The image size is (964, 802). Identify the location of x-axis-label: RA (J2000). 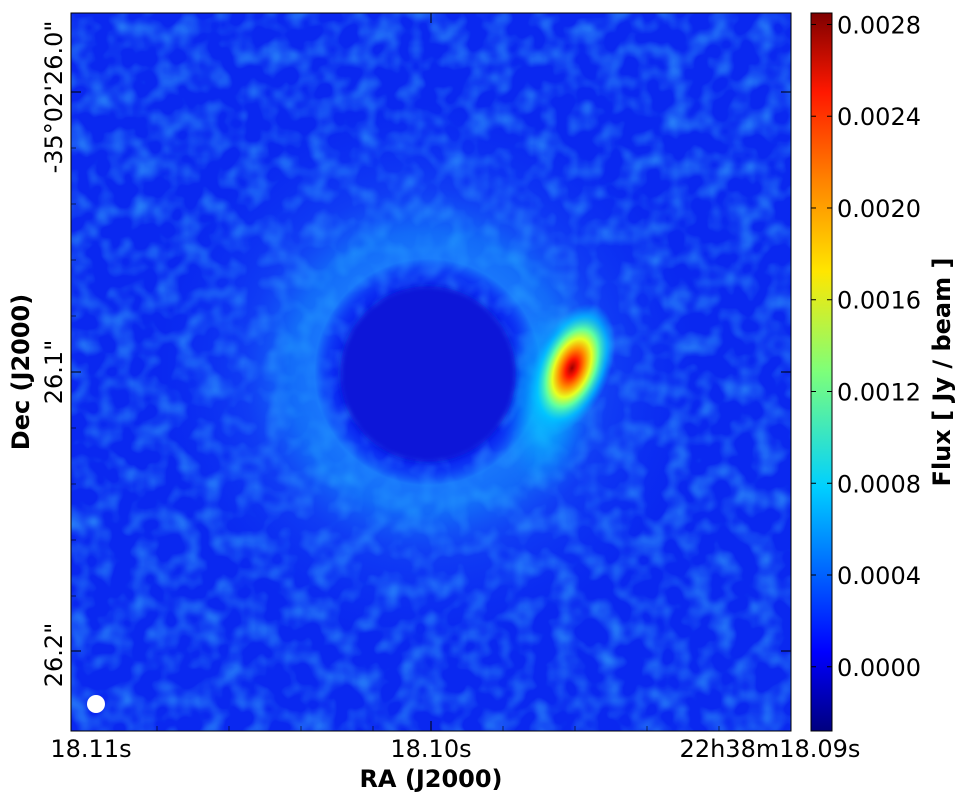
(430, 779).